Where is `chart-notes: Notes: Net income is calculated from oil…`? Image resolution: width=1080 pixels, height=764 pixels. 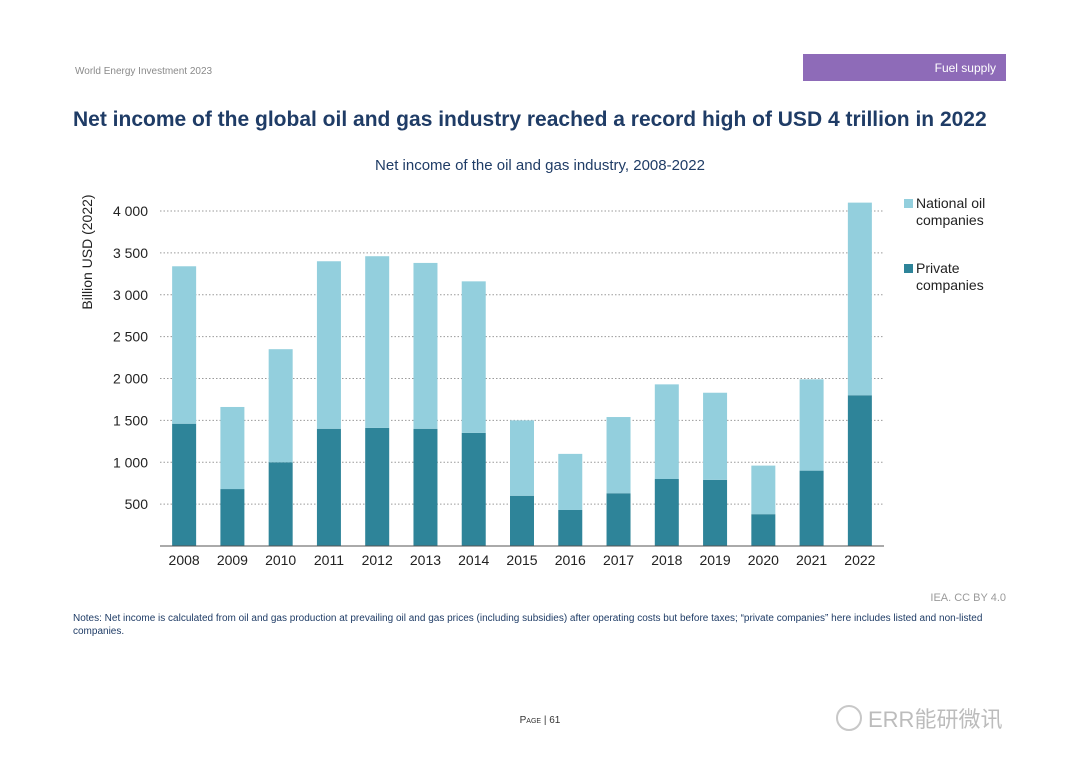
chart-notes: Notes: Net income is calculated from oil… is located at coordinates (528, 625).